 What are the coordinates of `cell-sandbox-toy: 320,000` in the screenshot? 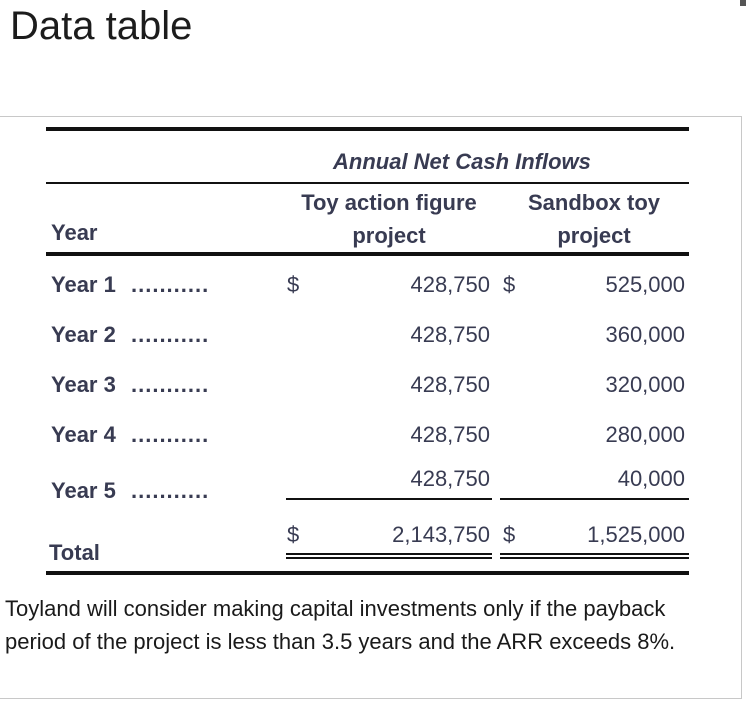 It's located at (645, 384).